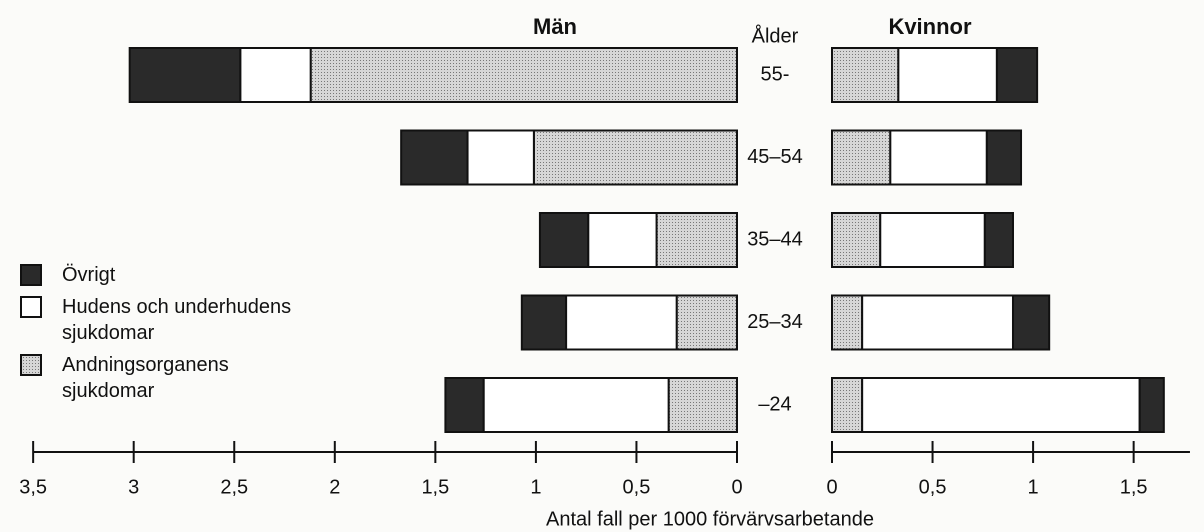 The width and height of the screenshot is (1204, 532). Describe the element at coordinates (775, 74) in the screenshot. I see `category-label: 55-` at that location.